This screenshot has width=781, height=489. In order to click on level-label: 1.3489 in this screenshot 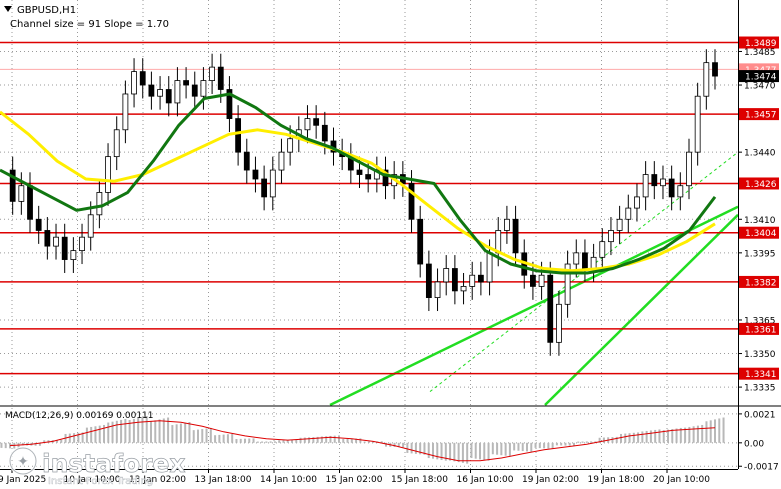, I will do `click(761, 44)`.